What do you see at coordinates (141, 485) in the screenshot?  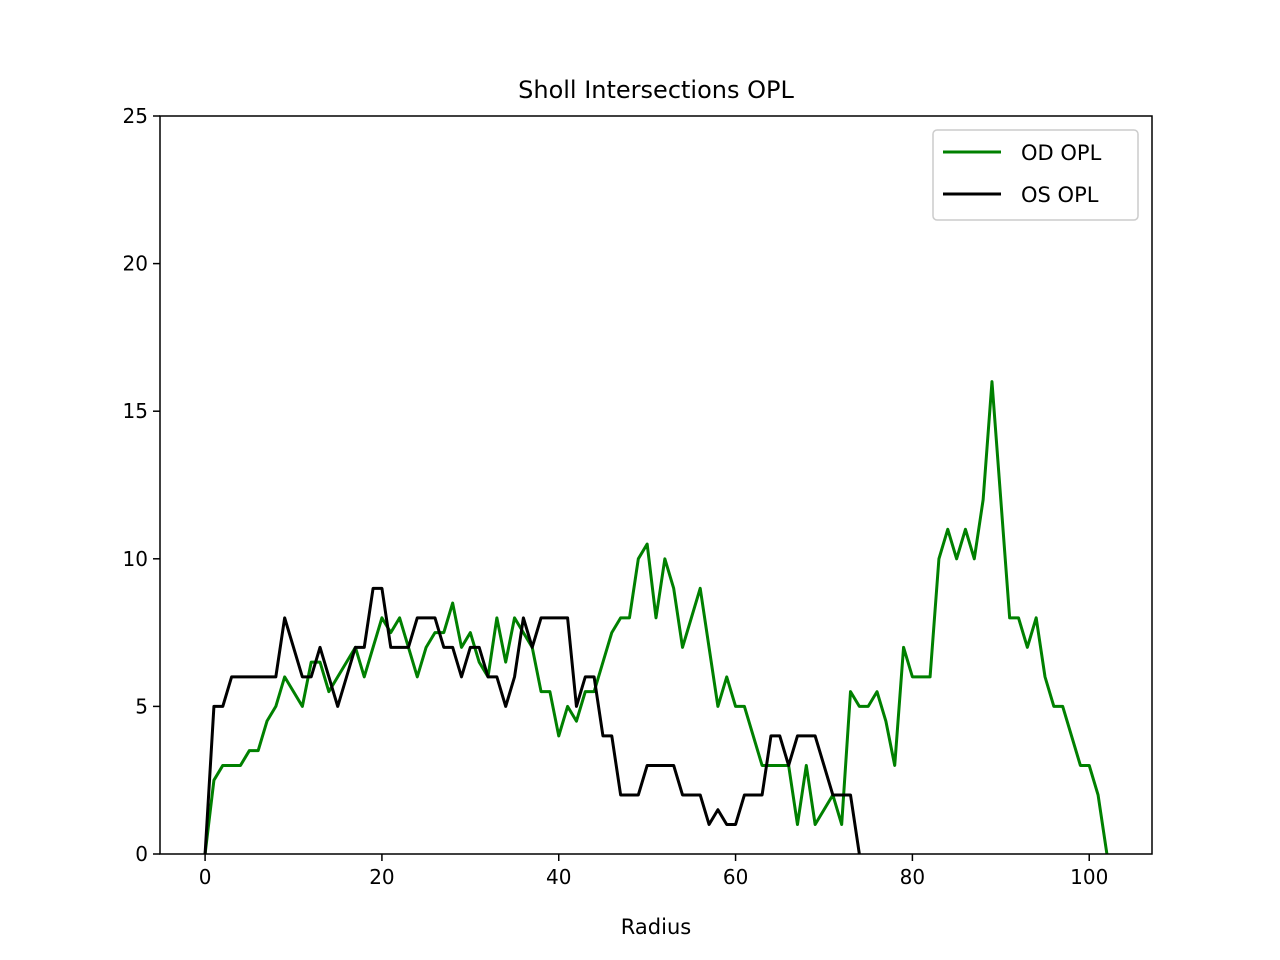 I see `y-axis: 0 5 10 15 20 25` at bounding box center [141, 485].